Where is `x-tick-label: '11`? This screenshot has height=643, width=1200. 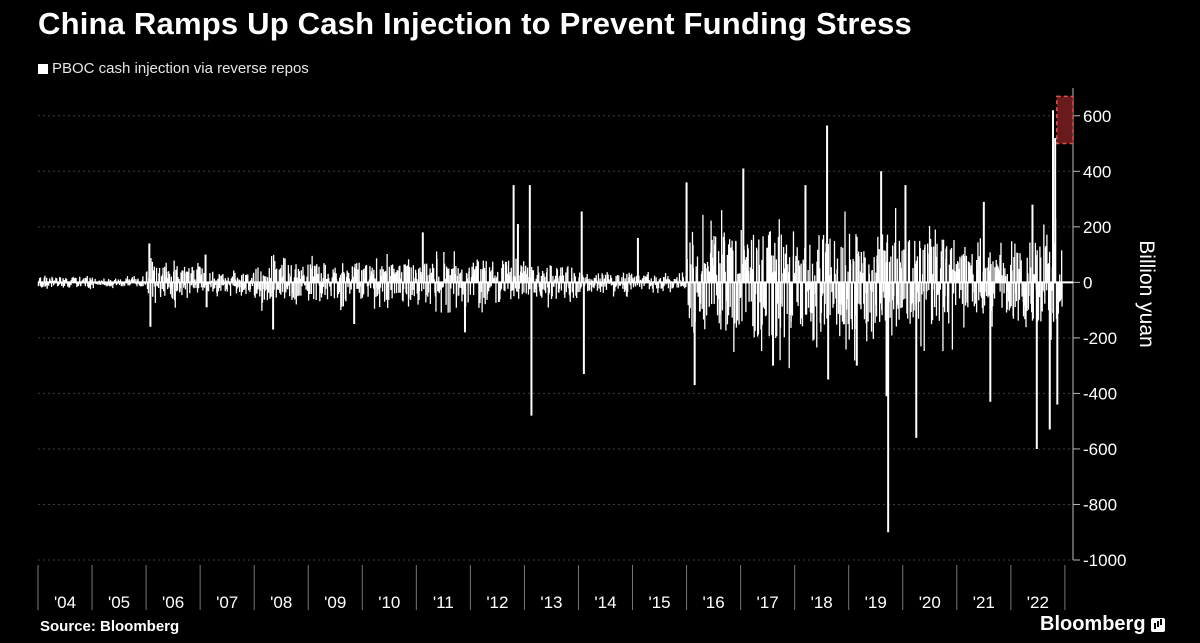
x-tick-label: '11 is located at coordinates (443, 602).